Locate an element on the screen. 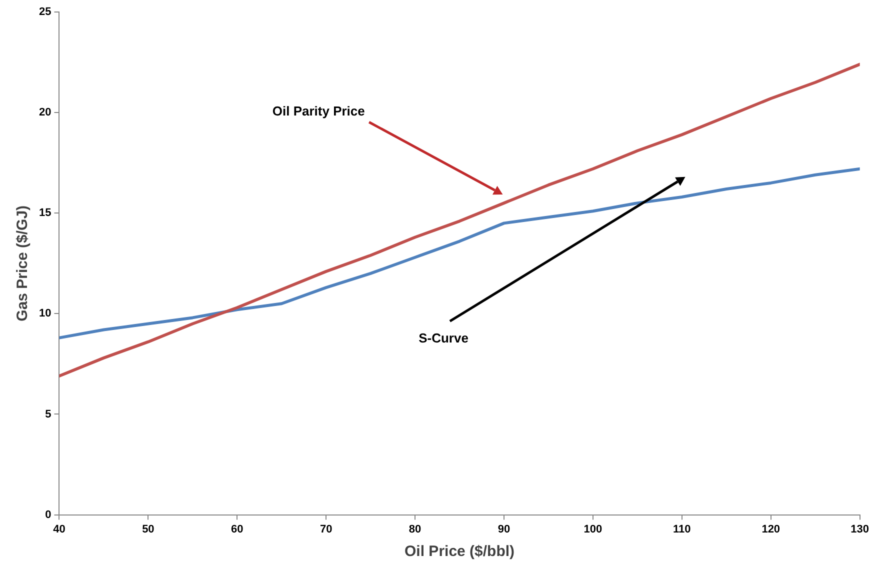 Image resolution: width=872 pixels, height=569 pixels. x-tick-label: 130 is located at coordinates (860, 529).